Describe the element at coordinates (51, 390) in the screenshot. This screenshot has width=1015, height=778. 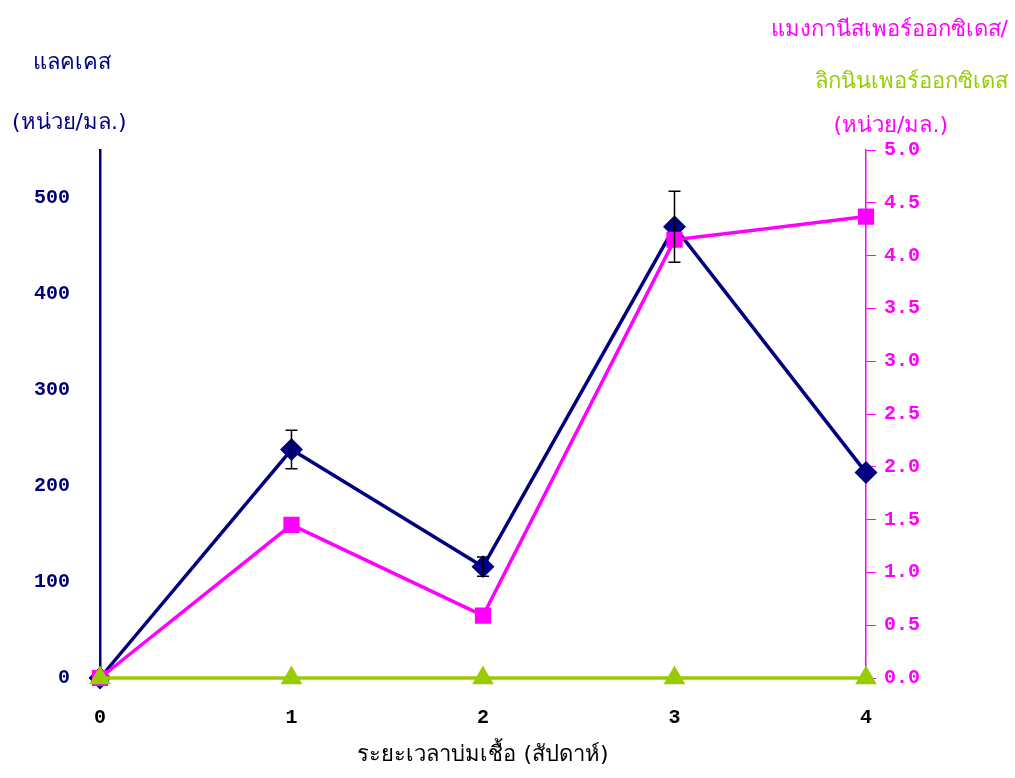
I see `y-tick-label: 300` at that location.